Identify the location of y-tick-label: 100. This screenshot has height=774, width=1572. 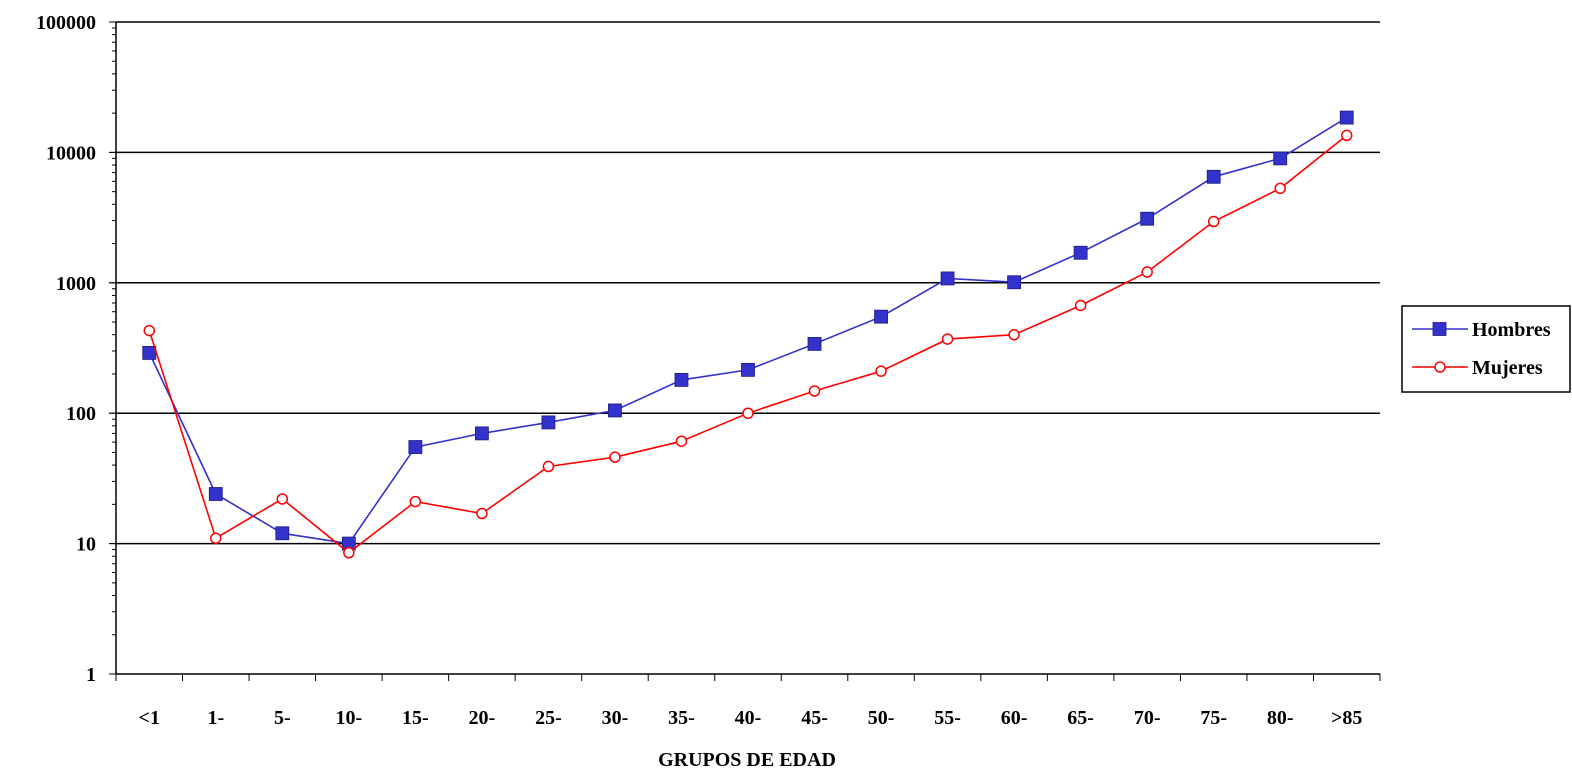
(81, 414).